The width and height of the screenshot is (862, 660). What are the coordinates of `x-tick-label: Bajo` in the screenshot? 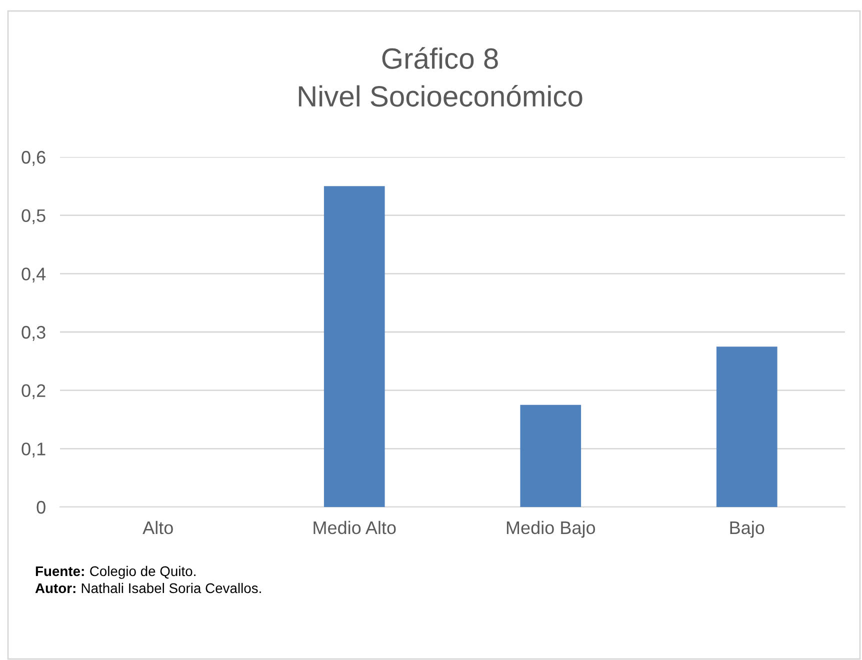 It's located at (747, 529).